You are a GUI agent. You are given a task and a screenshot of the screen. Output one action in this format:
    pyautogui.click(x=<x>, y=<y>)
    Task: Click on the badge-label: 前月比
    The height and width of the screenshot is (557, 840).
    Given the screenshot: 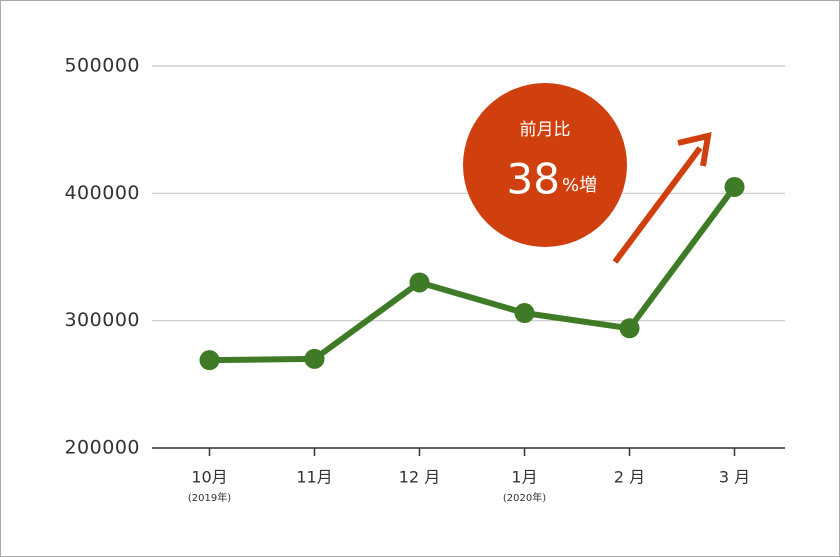 What is the action you would take?
    pyautogui.click(x=545, y=130)
    